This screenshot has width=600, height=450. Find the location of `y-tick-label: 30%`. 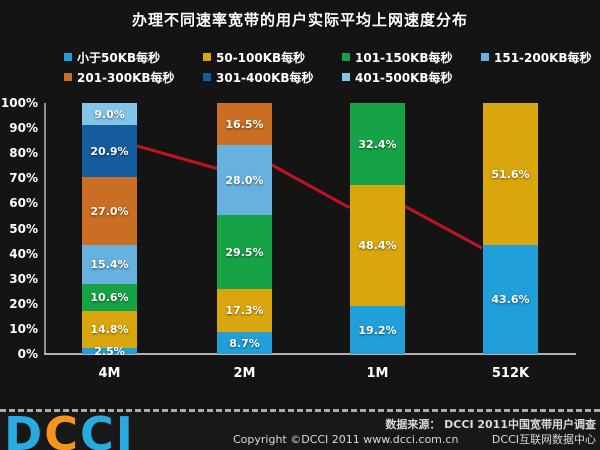

y-tick-label: 30% is located at coordinates (23, 278).